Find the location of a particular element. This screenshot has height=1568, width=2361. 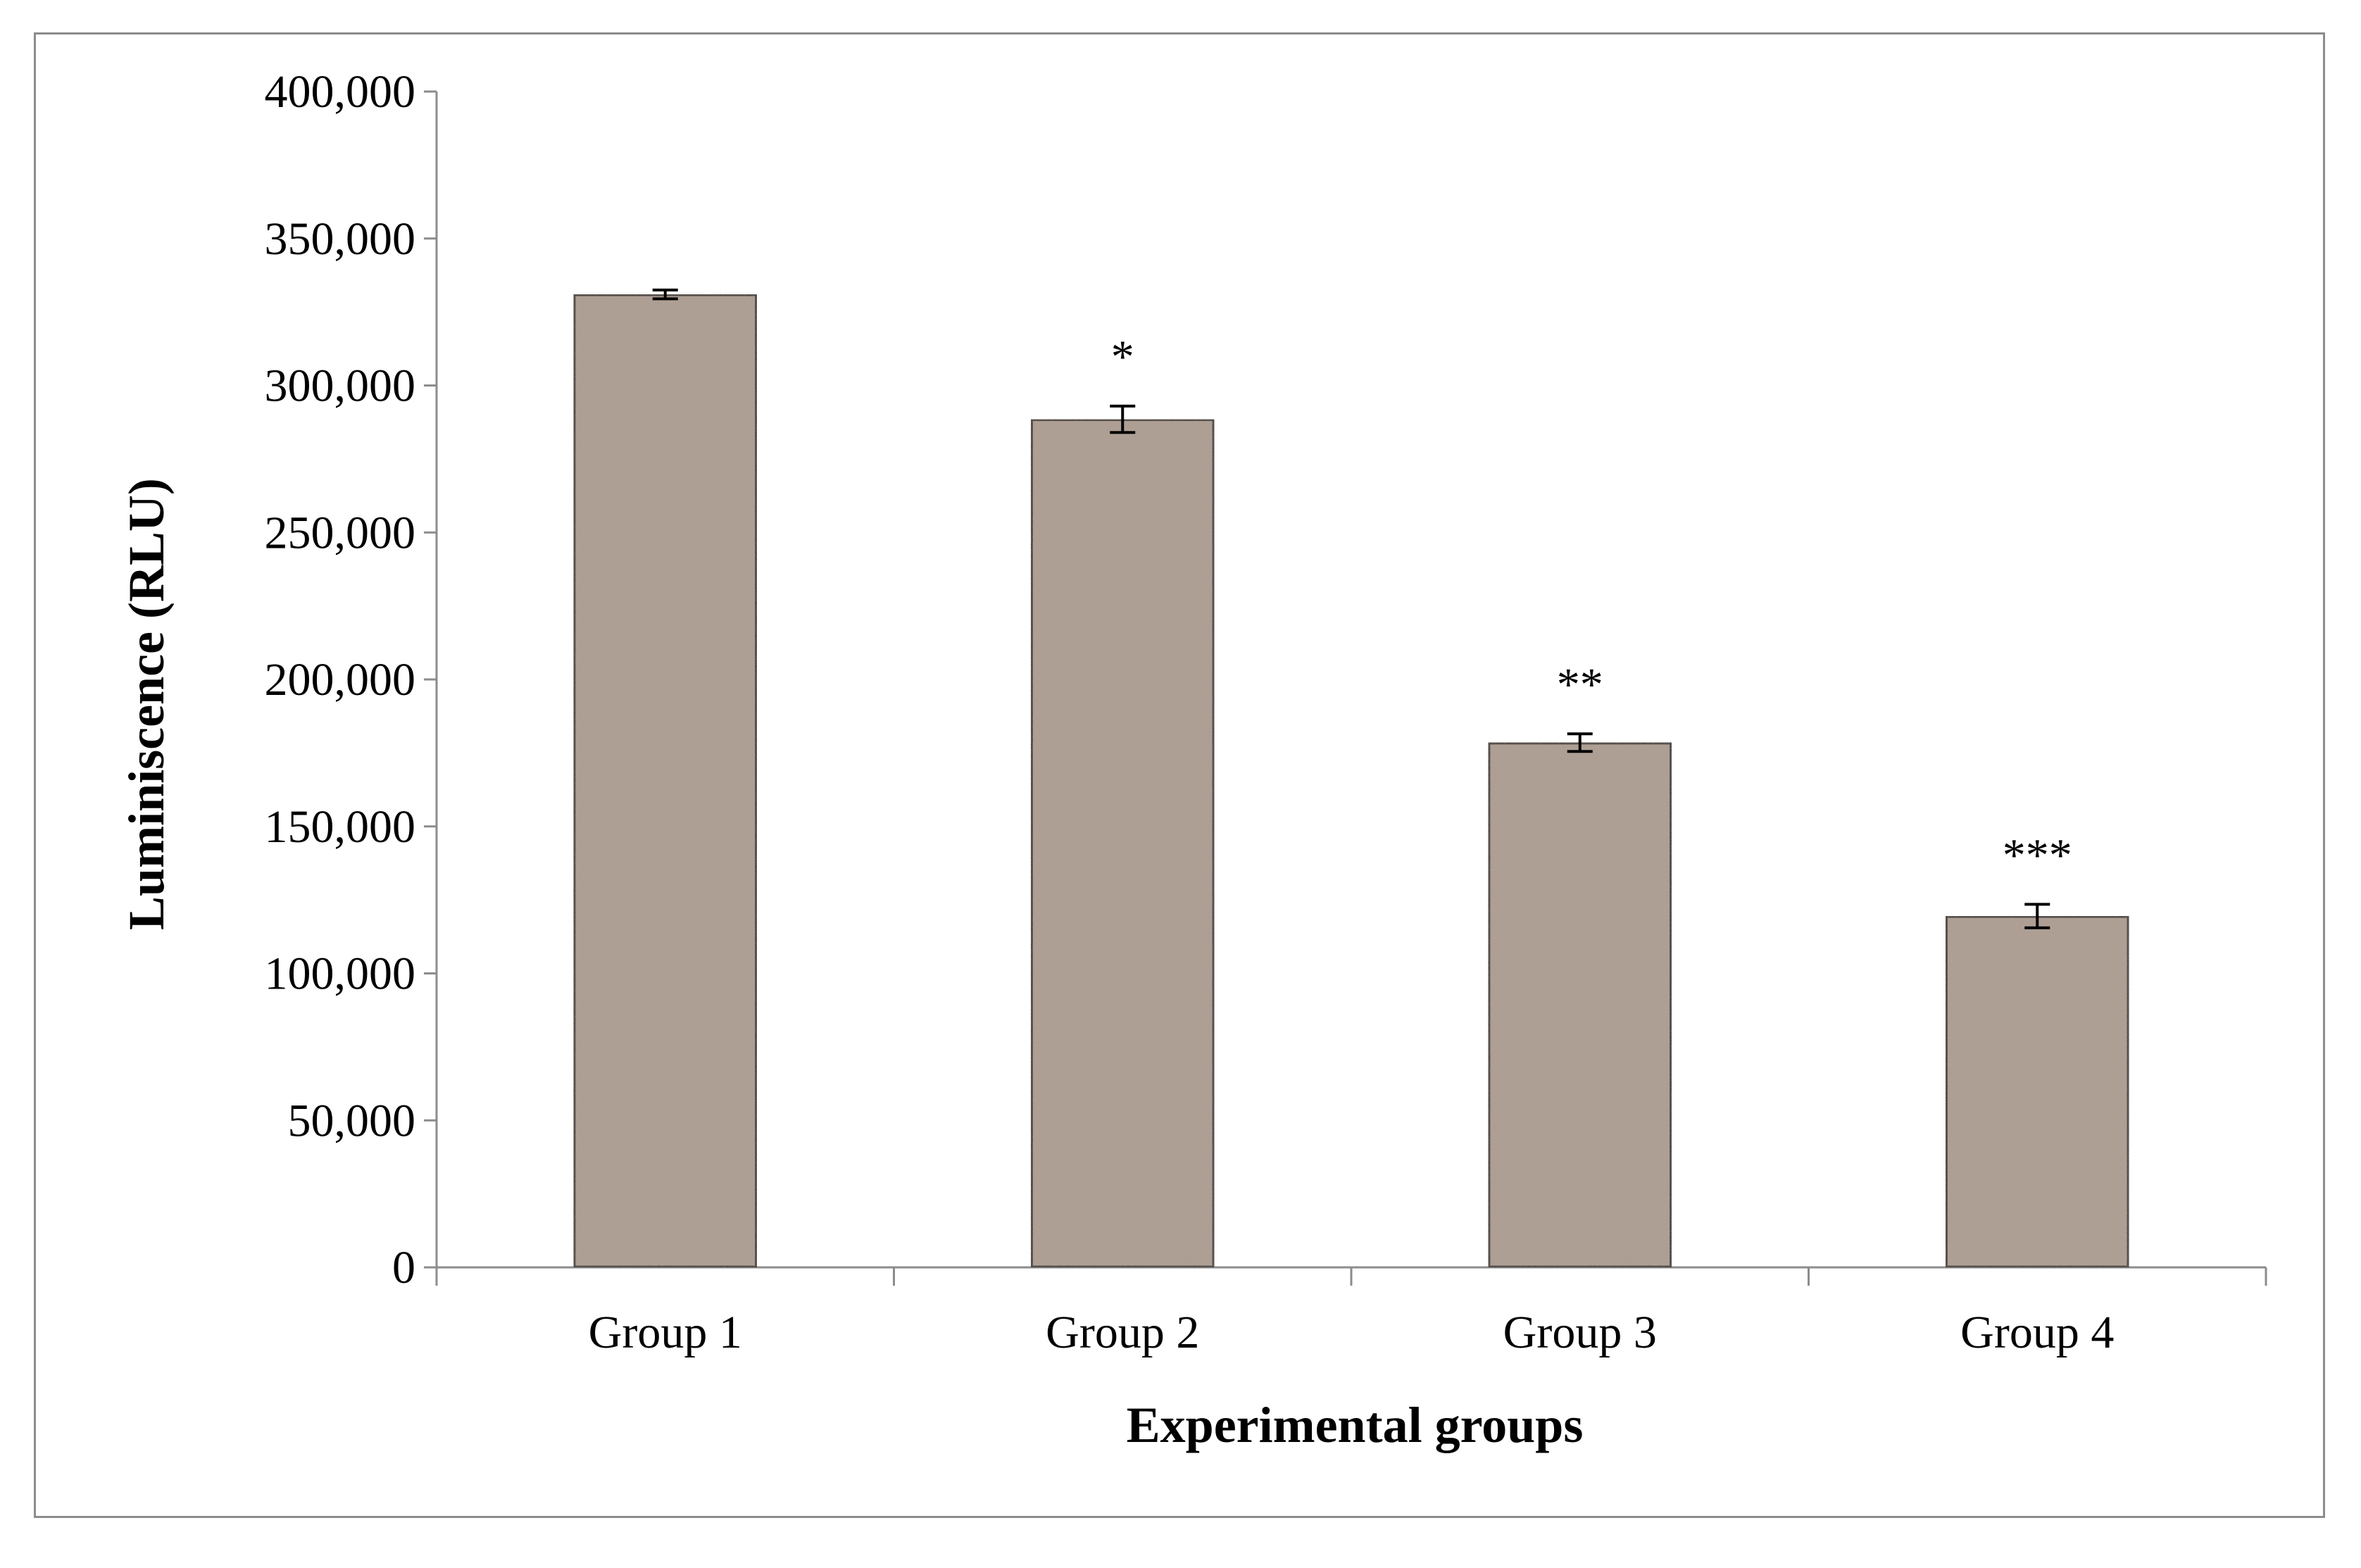

y-tick-label: 150,000 is located at coordinates (340, 827).